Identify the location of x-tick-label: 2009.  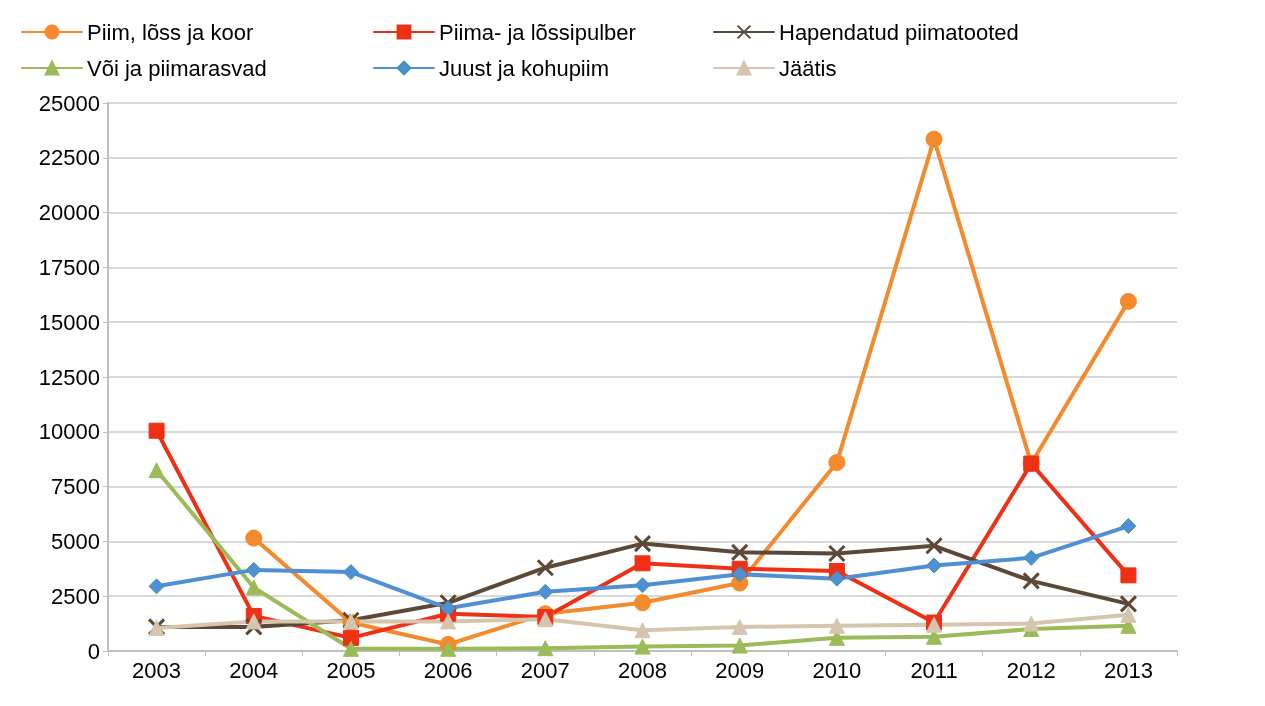
(740, 670).